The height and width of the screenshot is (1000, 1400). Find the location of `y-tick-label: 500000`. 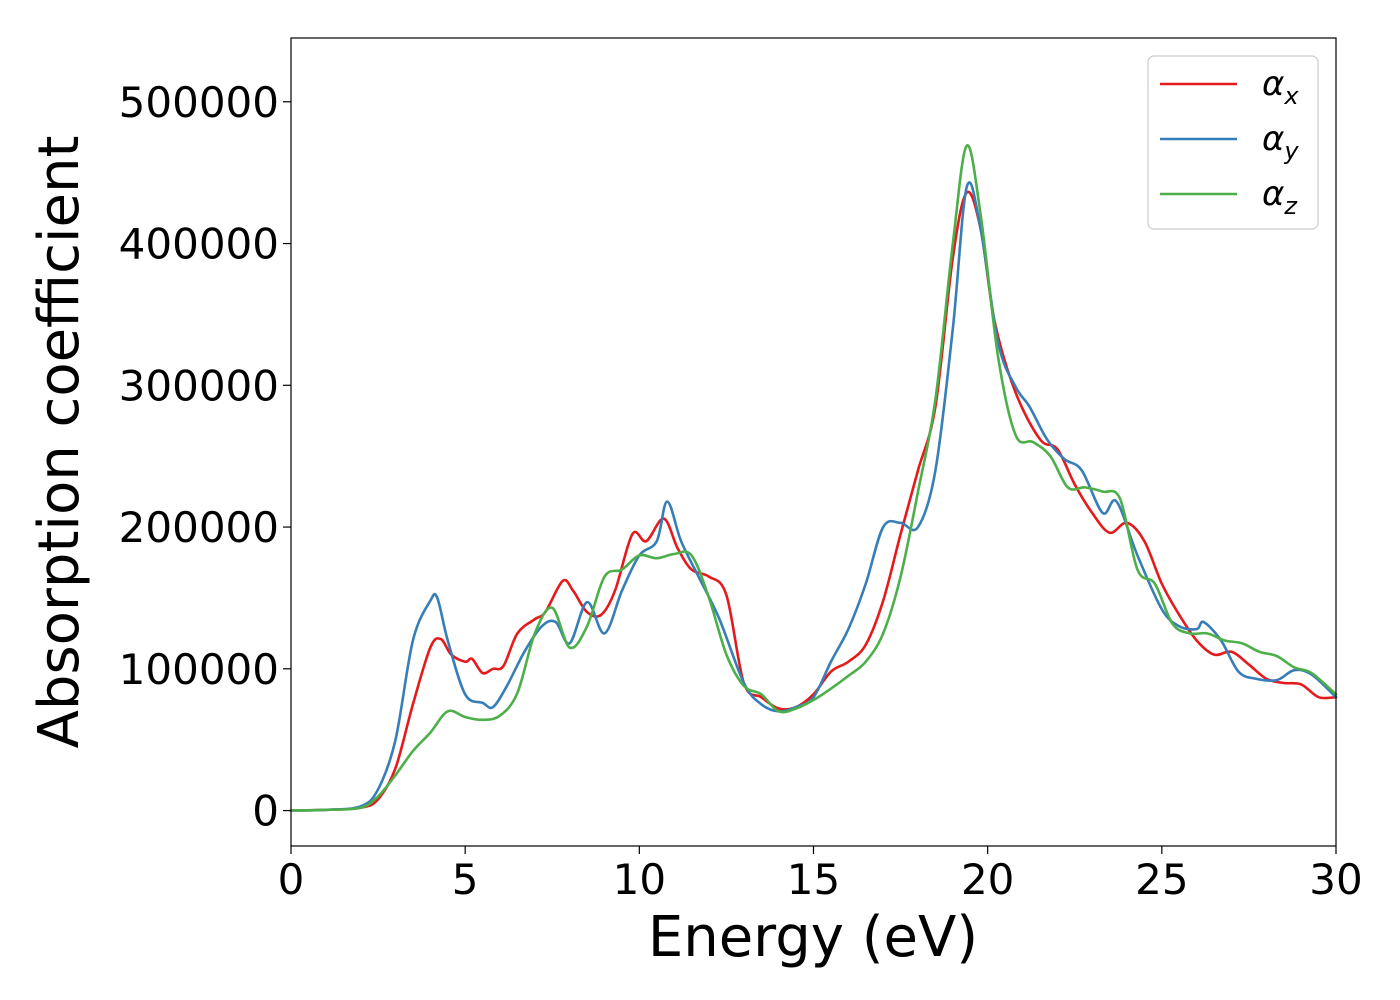

y-tick-label: 500000 is located at coordinates (199, 102).